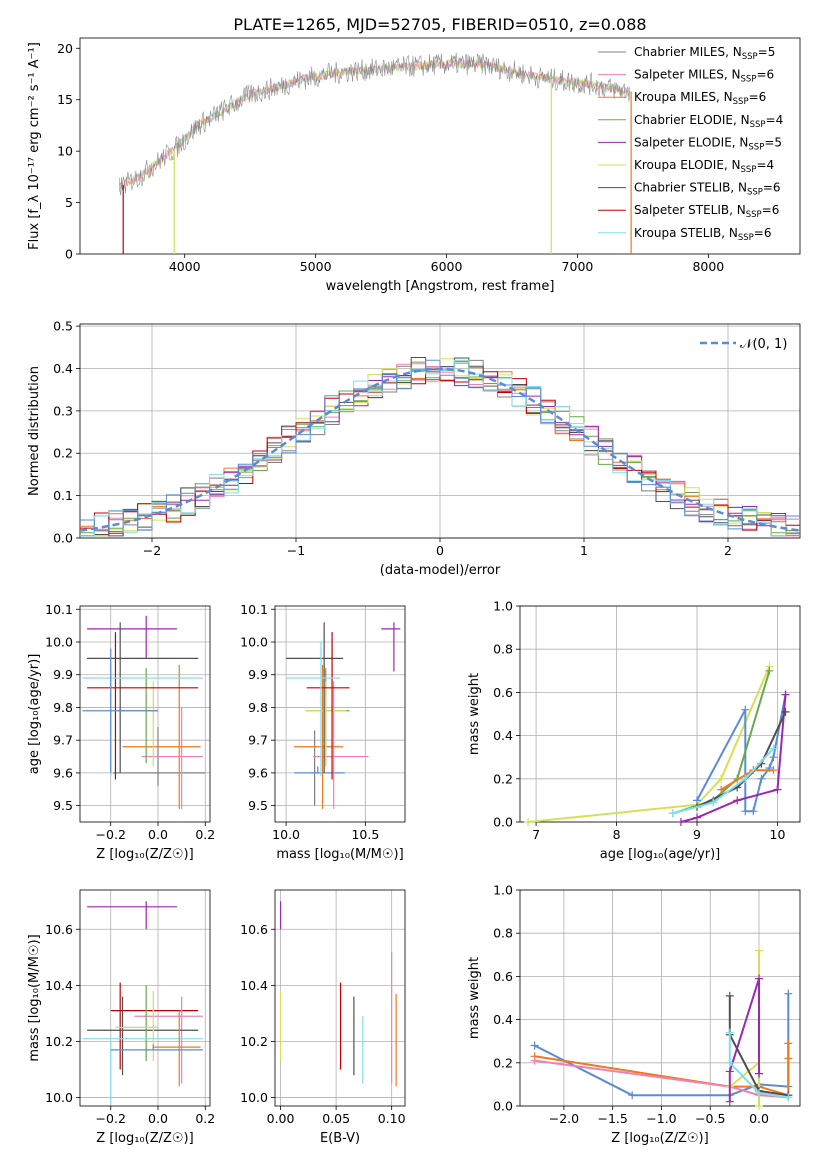 The height and width of the screenshot is (1170, 819). Describe the element at coordinates (339, 854) in the screenshot. I see `x-axis-label: mass [log₁₀(M/M☉)]` at that location.